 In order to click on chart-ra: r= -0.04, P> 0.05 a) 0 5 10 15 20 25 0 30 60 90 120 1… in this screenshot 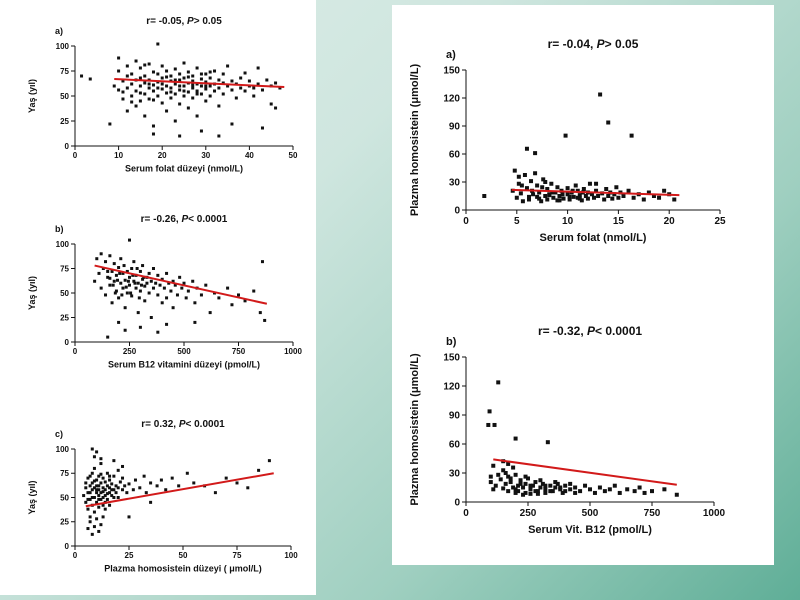, I will do `click(567, 140)`.